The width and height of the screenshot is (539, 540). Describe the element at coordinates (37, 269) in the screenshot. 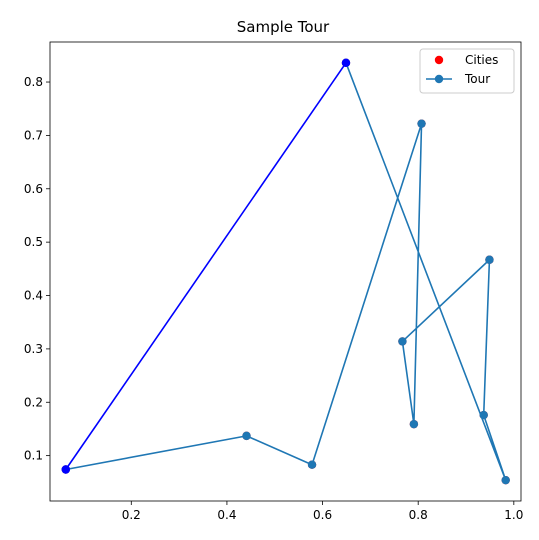

I see `y-axis: 0.1 0.2 0.3 0.4 0.5 0.6 0.7 0.8` at that location.